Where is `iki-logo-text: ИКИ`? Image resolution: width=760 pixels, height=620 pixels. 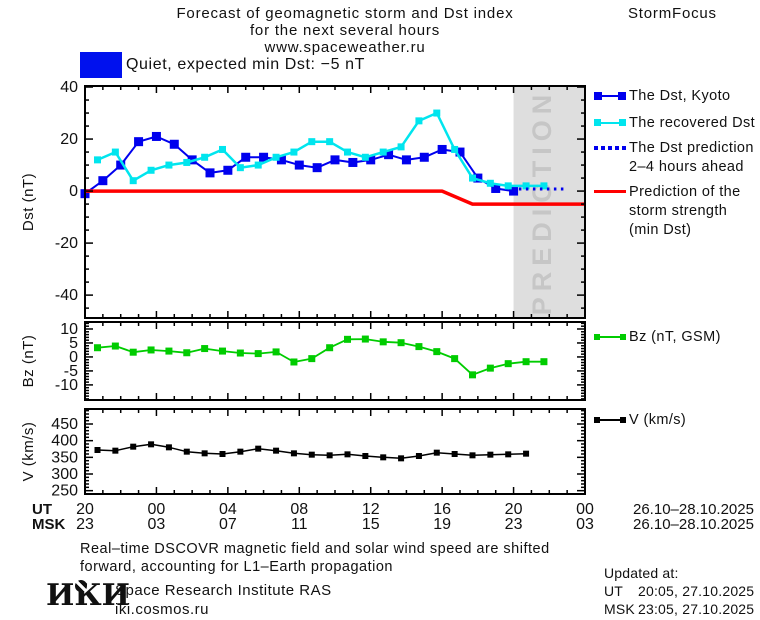 iki-logo-text: ИКИ is located at coordinates (88, 595).